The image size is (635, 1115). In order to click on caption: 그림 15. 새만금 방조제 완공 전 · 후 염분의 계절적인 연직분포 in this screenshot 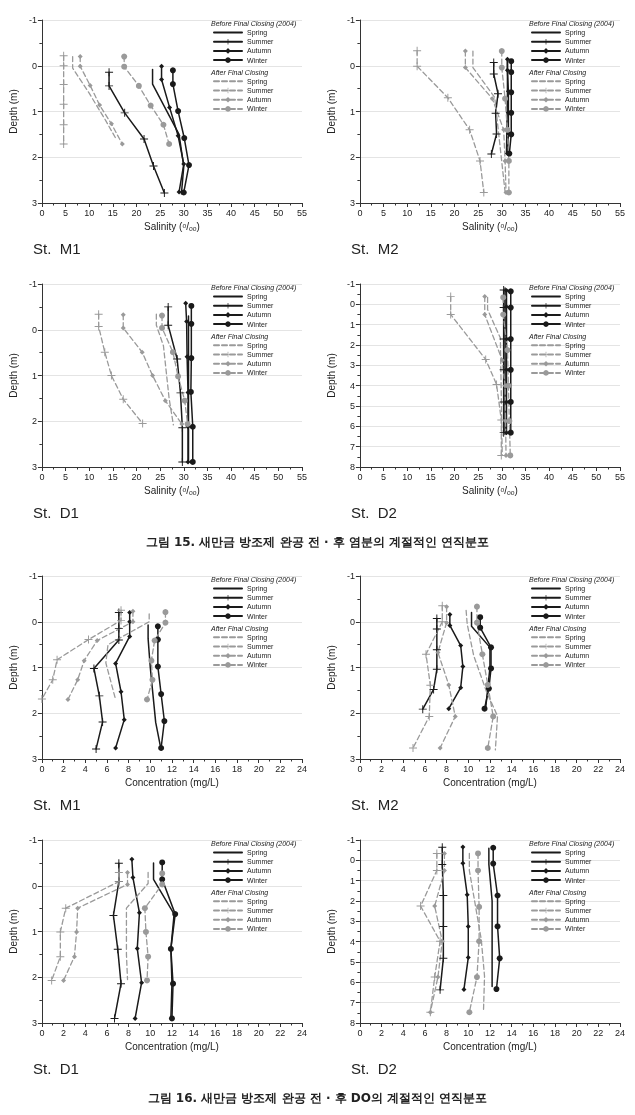, I will do `click(317, 542)`.